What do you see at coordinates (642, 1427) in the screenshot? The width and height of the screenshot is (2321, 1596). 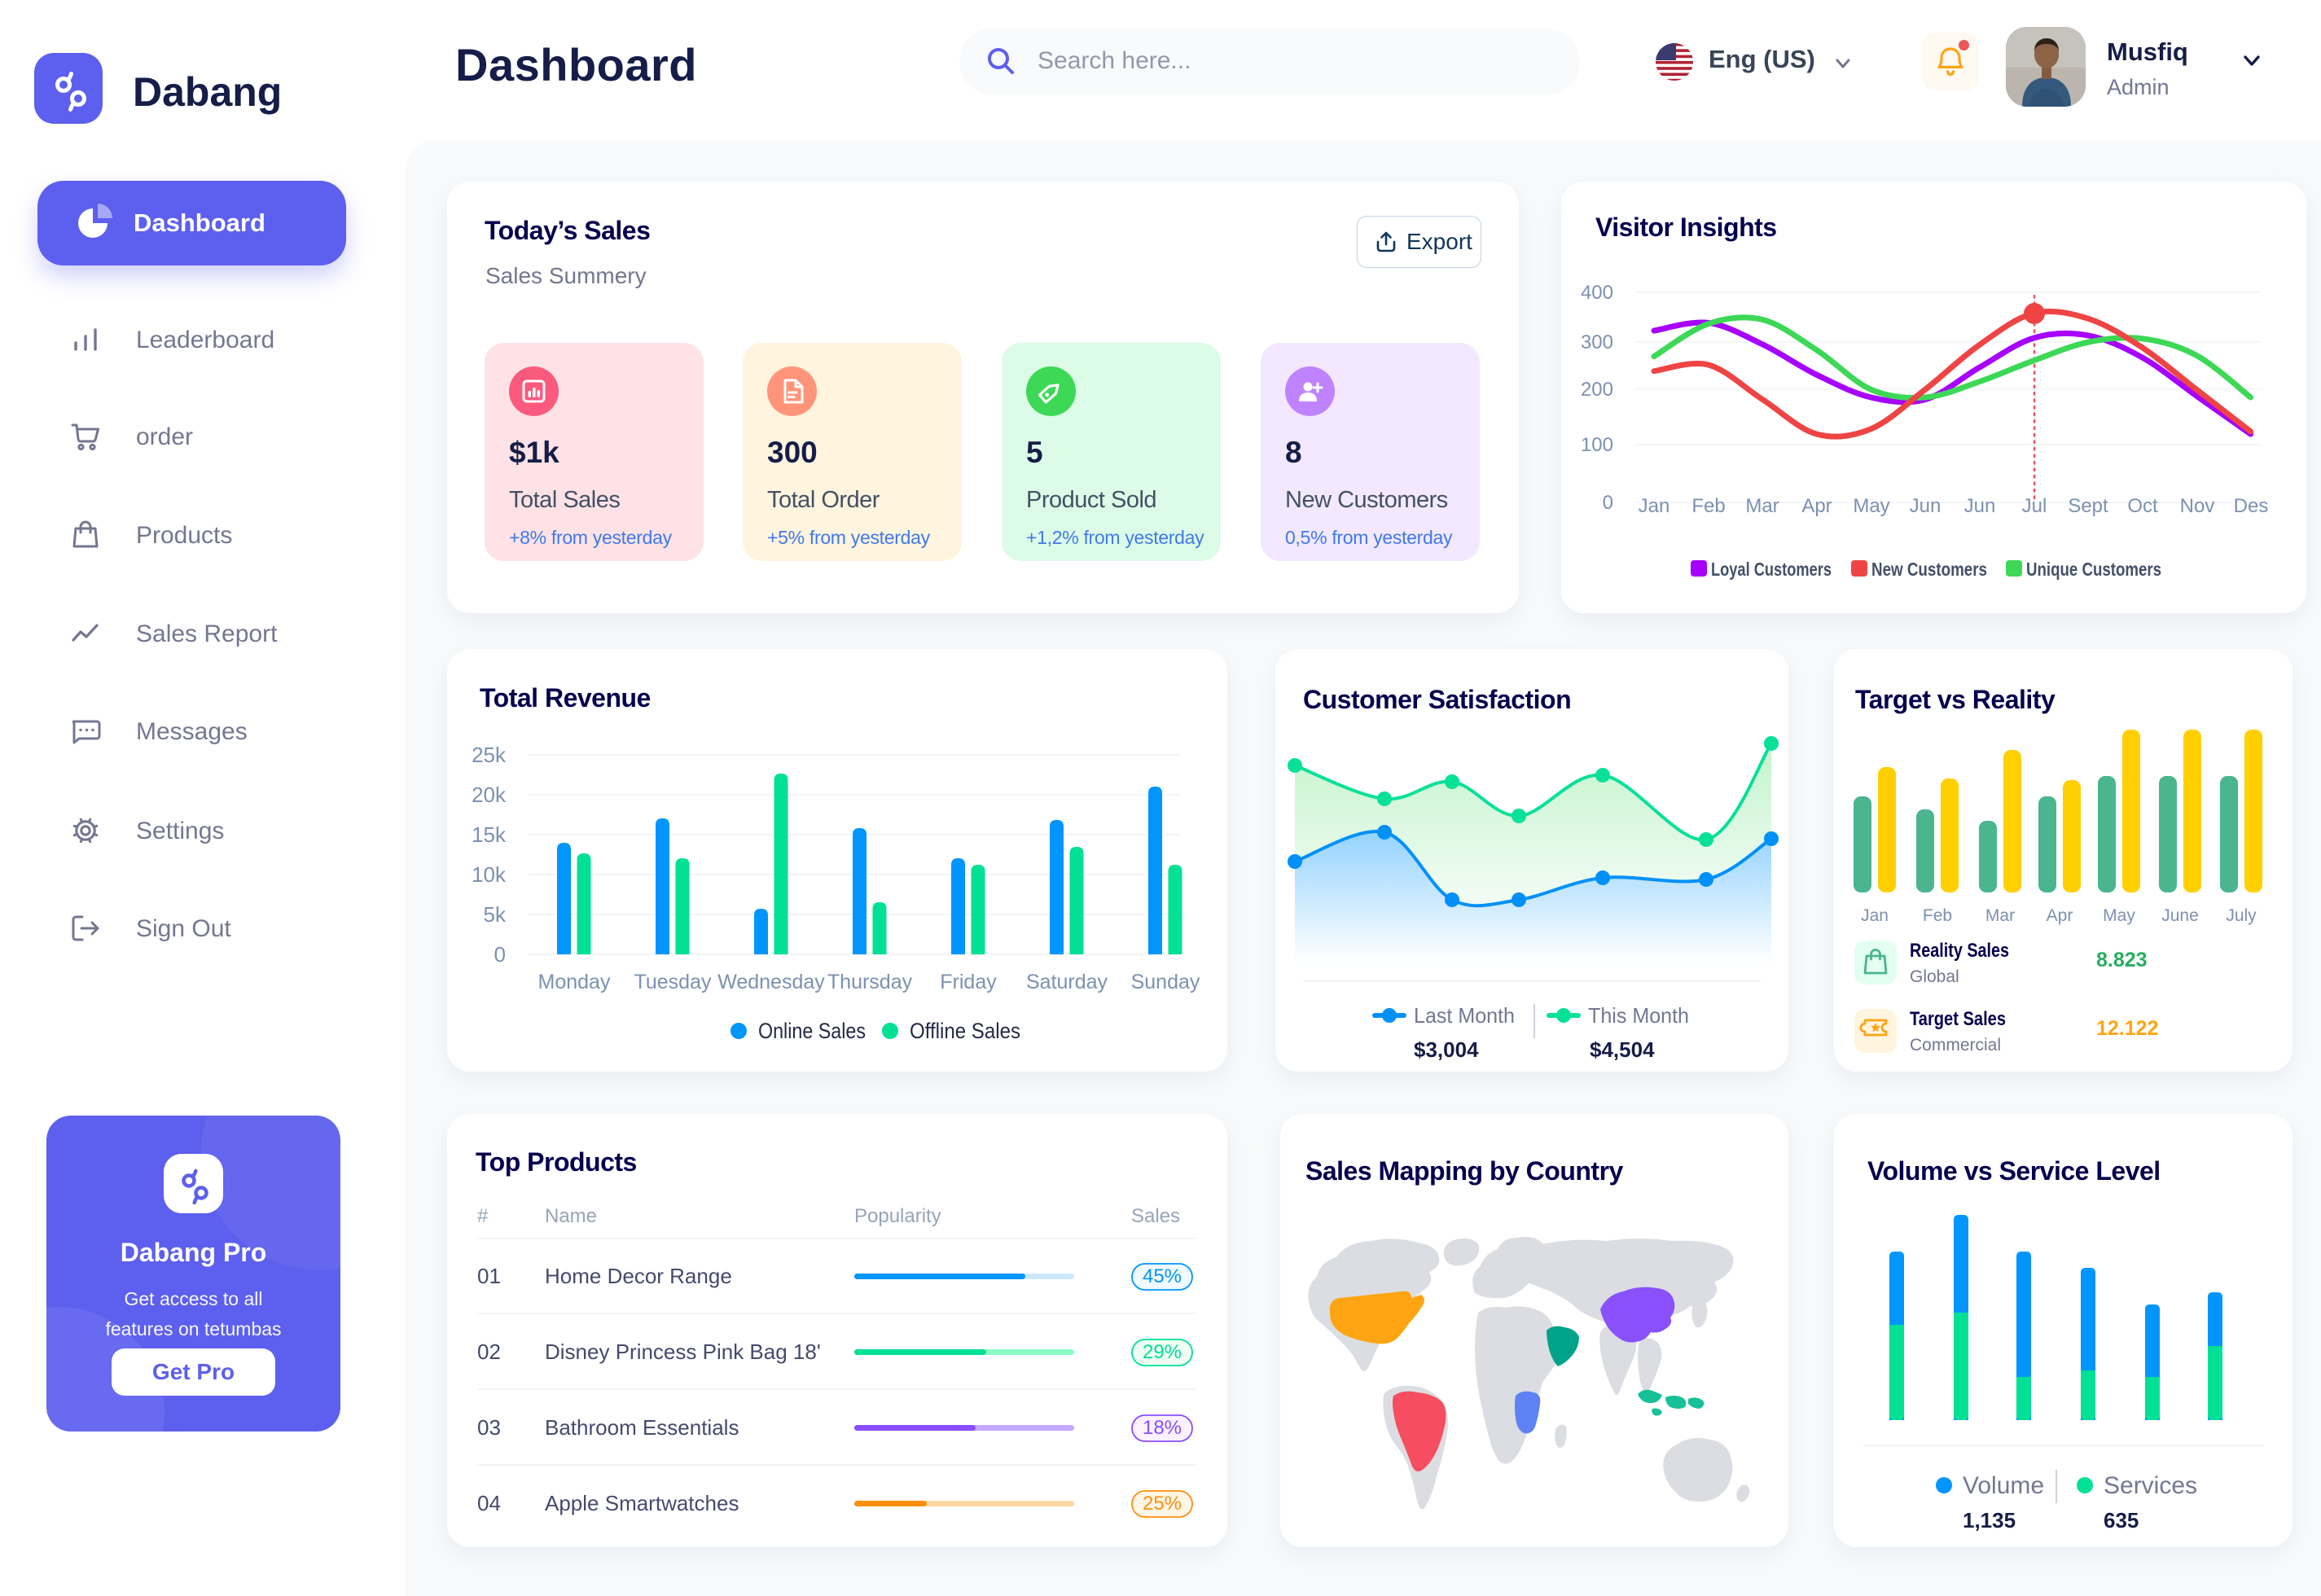 I see `svg-text: Bathroom Essentials` at bounding box center [642, 1427].